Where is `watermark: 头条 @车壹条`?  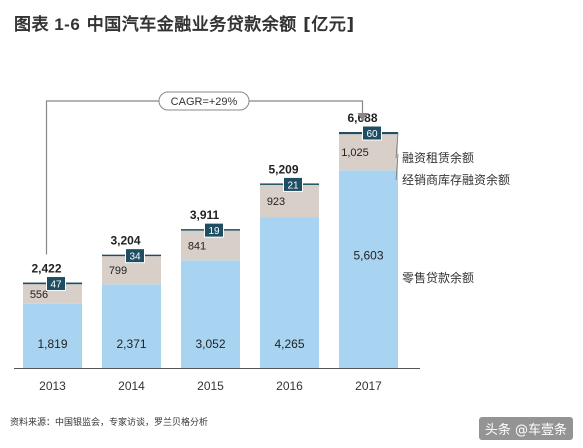
watermark: 头条 @车壹条 is located at coordinates (525, 428).